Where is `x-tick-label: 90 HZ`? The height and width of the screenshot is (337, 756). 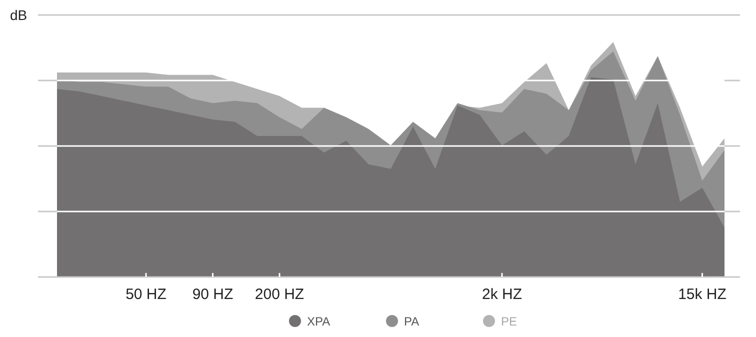 x-tick-label: 90 HZ is located at coordinates (213, 294).